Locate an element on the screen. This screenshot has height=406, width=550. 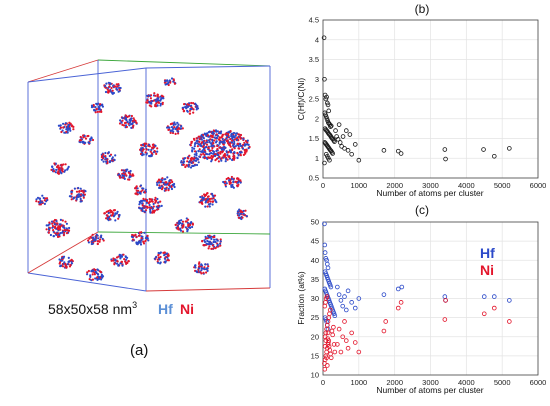
dimensions-label: 58x50x58 nm3 is located at coordinates (92, 308).